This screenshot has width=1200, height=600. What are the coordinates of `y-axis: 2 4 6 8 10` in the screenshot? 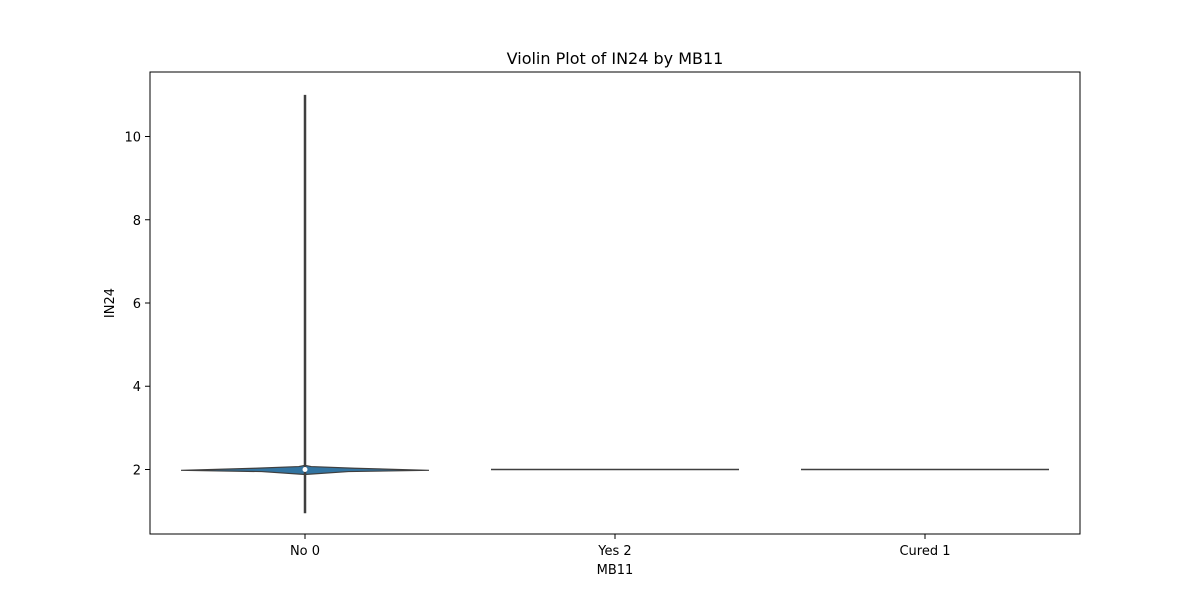 It's located at (137, 304).